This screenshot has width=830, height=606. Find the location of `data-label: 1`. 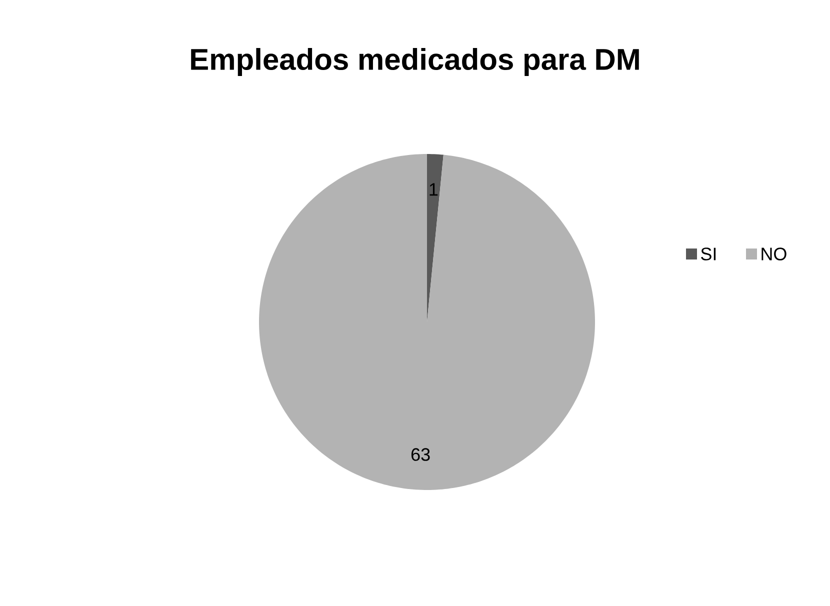

data-label: 1 is located at coordinates (434, 189).